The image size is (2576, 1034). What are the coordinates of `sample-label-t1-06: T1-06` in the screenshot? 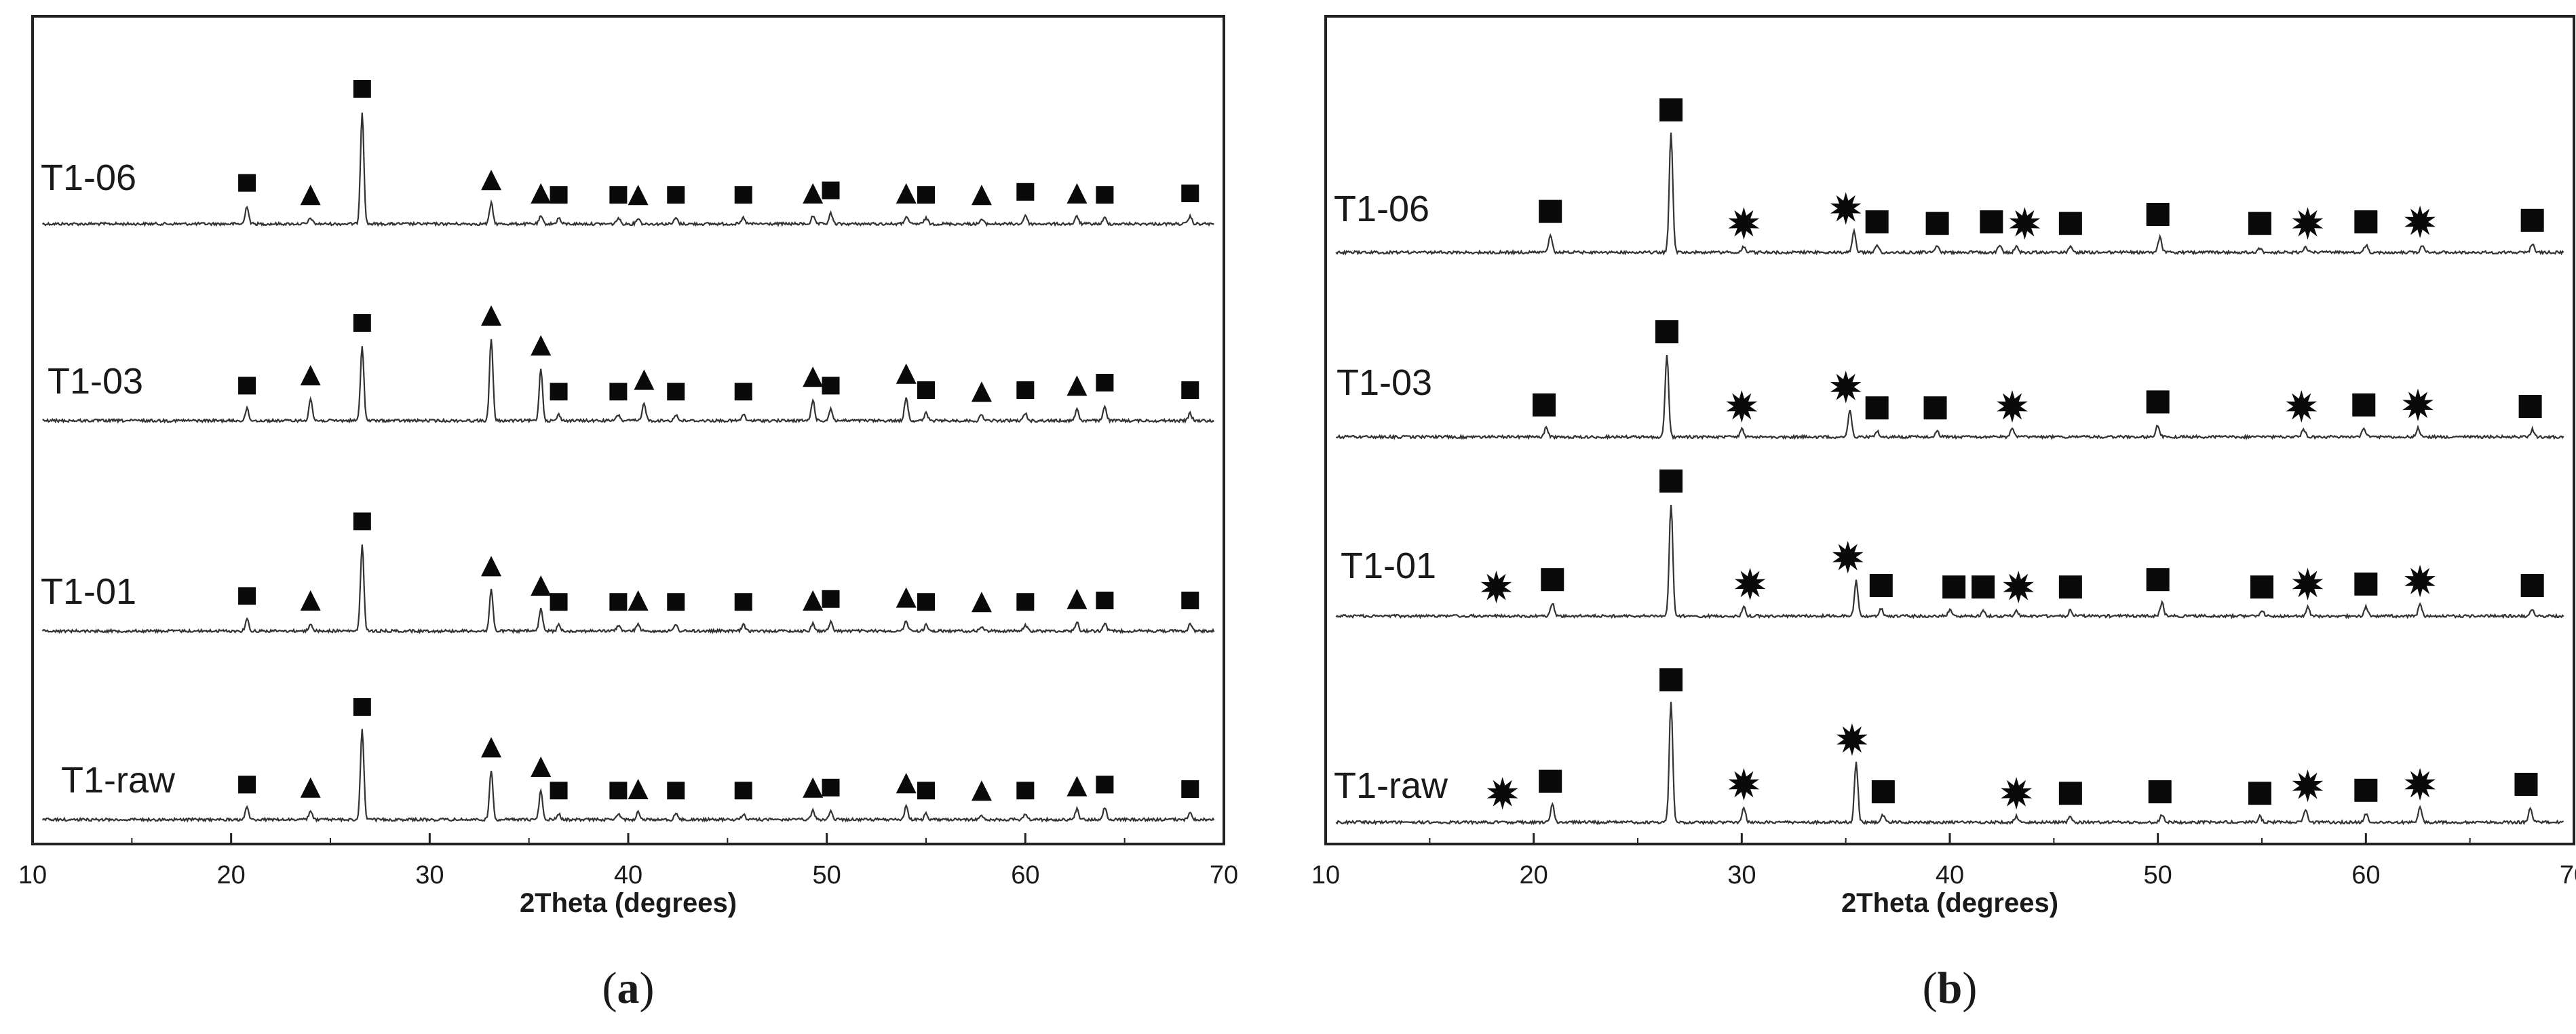 It's located at (1381, 209).